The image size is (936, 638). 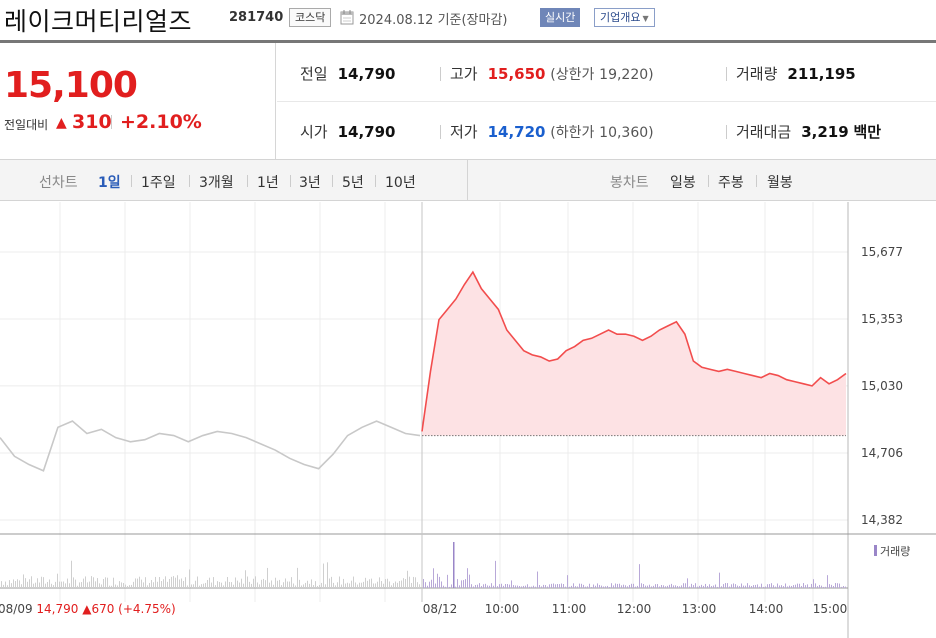 I want to click on lower-limit-value: 10,360, so click(x=624, y=133).